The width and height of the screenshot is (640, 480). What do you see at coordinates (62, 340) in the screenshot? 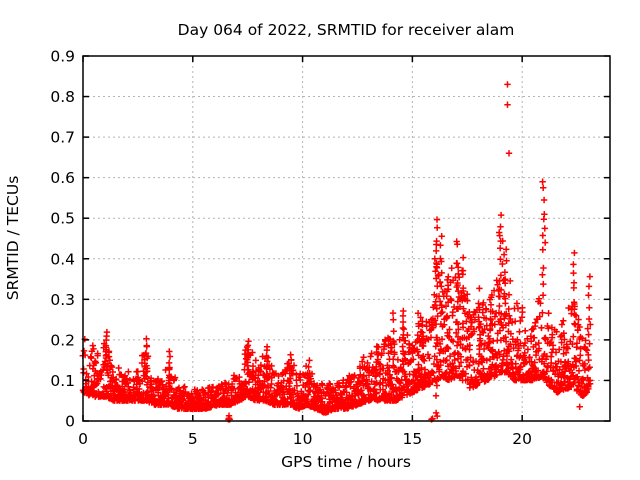
I see `y-tick-label: 0.2` at bounding box center [62, 340].